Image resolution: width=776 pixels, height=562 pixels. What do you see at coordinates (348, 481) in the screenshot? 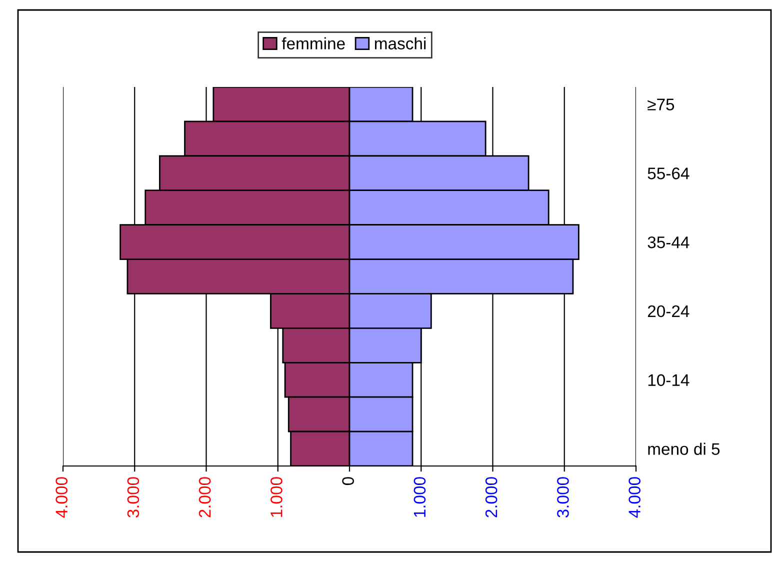
I see `x-tick-label: 0` at bounding box center [348, 481].